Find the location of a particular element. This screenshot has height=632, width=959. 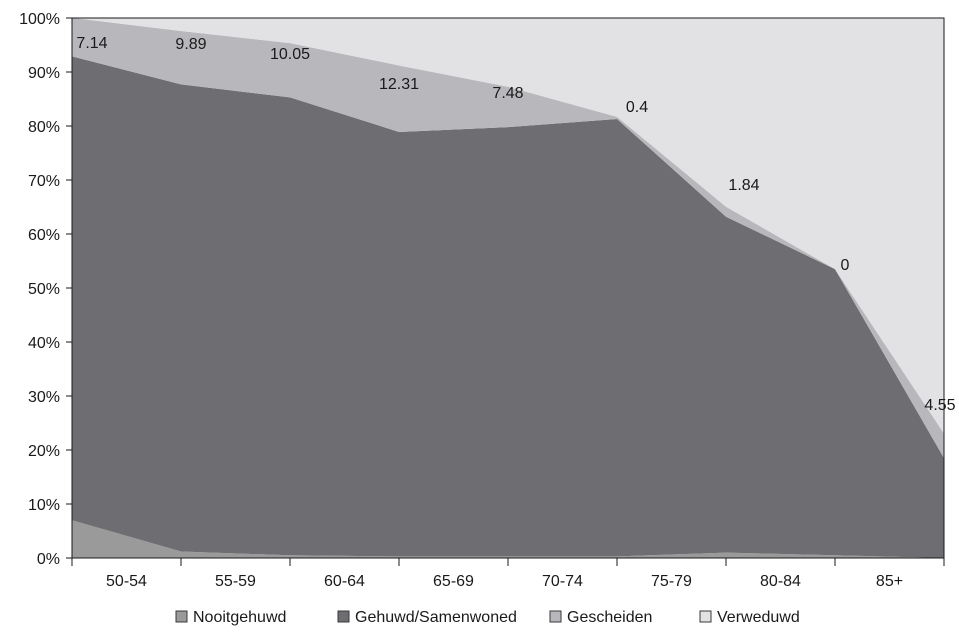

data-label: 10.05 is located at coordinates (290, 54).